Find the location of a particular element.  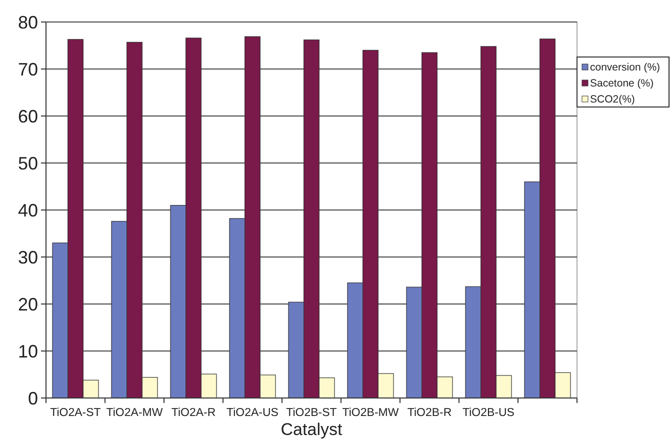

y-tick-label: 60 is located at coordinates (28, 116).